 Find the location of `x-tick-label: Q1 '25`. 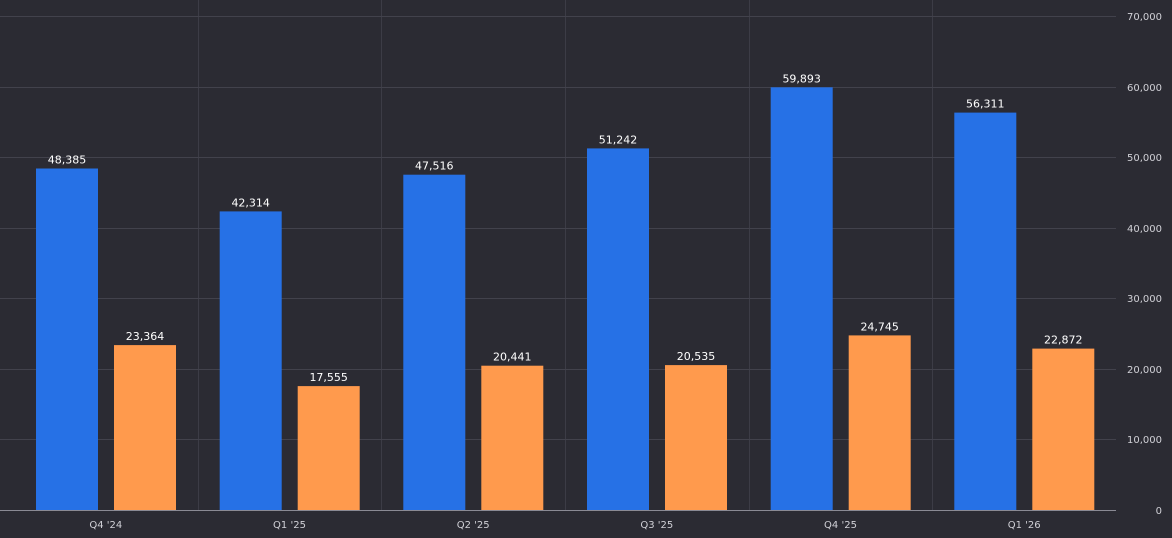

x-tick-label: Q1 '25 is located at coordinates (289, 525).